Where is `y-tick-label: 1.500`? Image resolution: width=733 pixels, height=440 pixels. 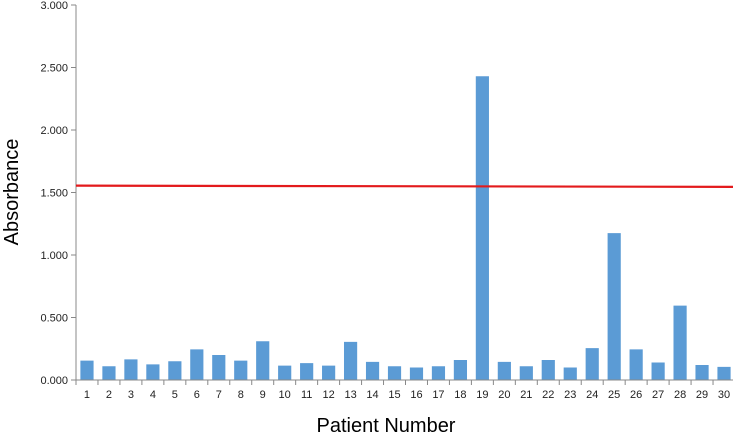 y-tick-label: 1.500 is located at coordinates (54, 194).